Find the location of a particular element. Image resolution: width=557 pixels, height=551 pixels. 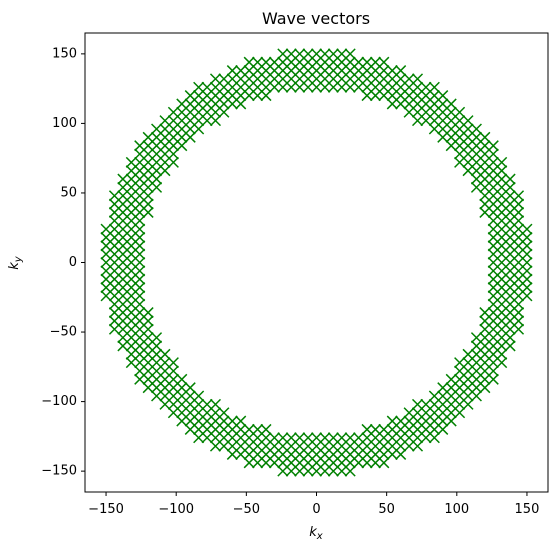

y-axis-label: ky is located at coordinates (15, 262).